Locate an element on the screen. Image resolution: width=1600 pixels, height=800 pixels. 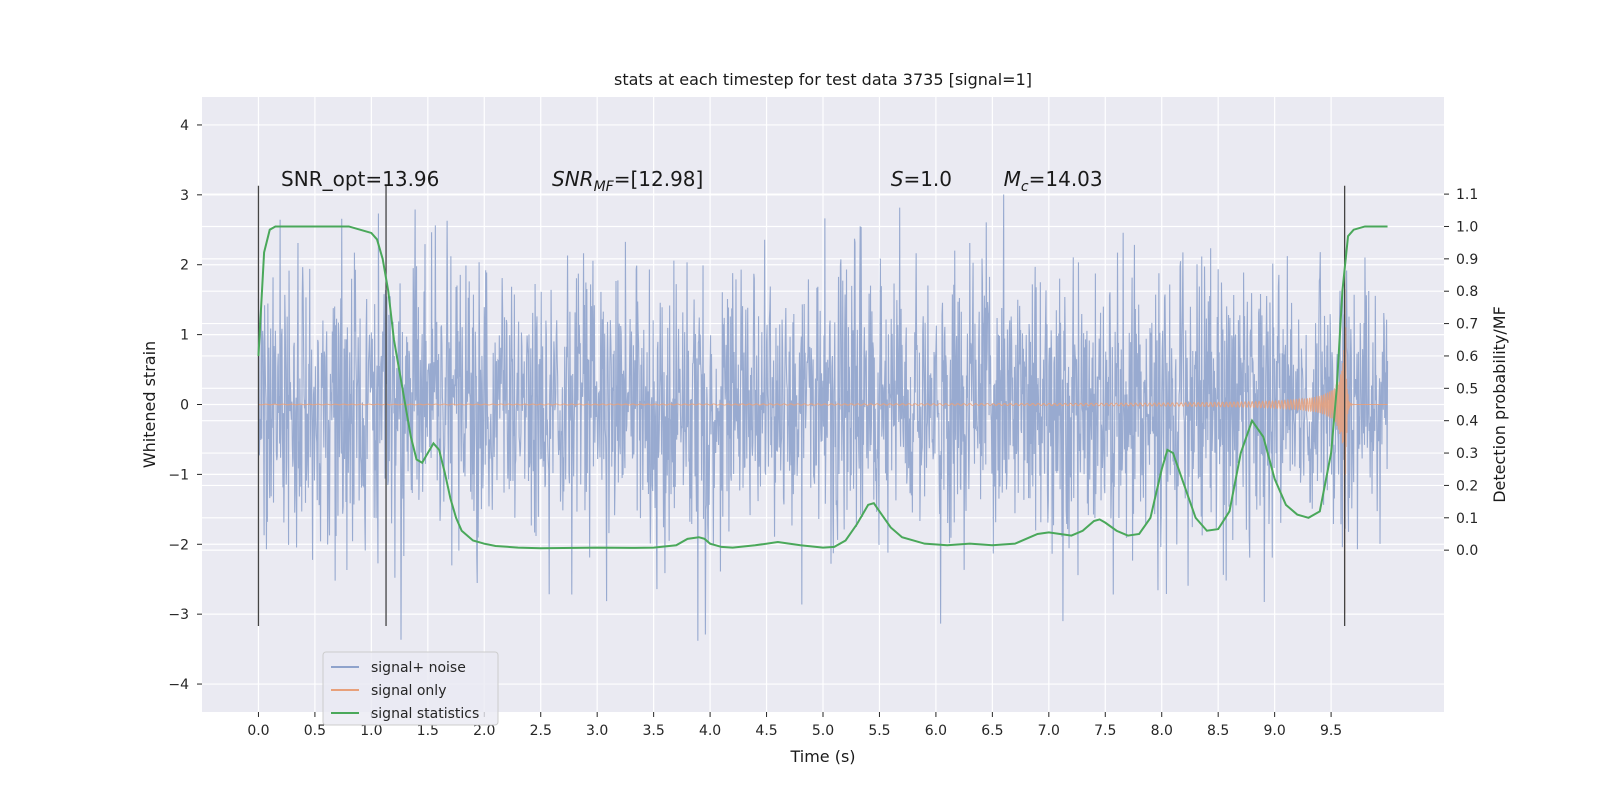
y-tick-label: −4 is located at coordinates (178, 685).